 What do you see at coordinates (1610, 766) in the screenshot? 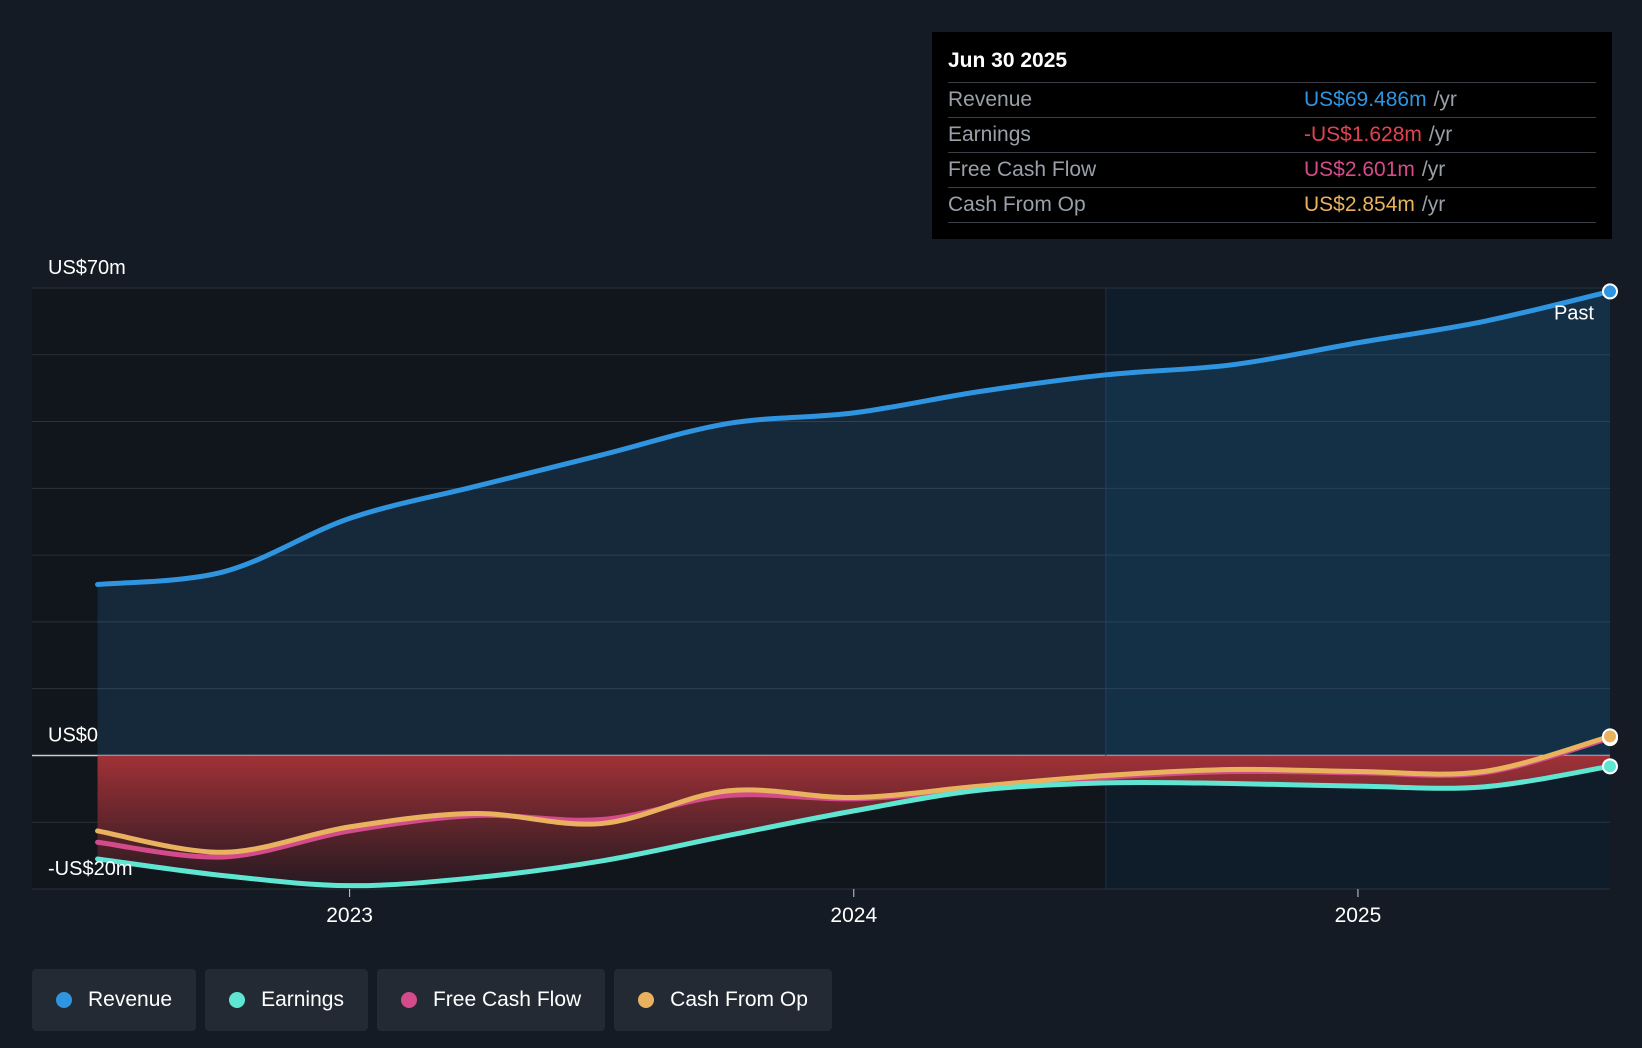
I see `earnings-end-dot` at bounding box center [1610, 766].